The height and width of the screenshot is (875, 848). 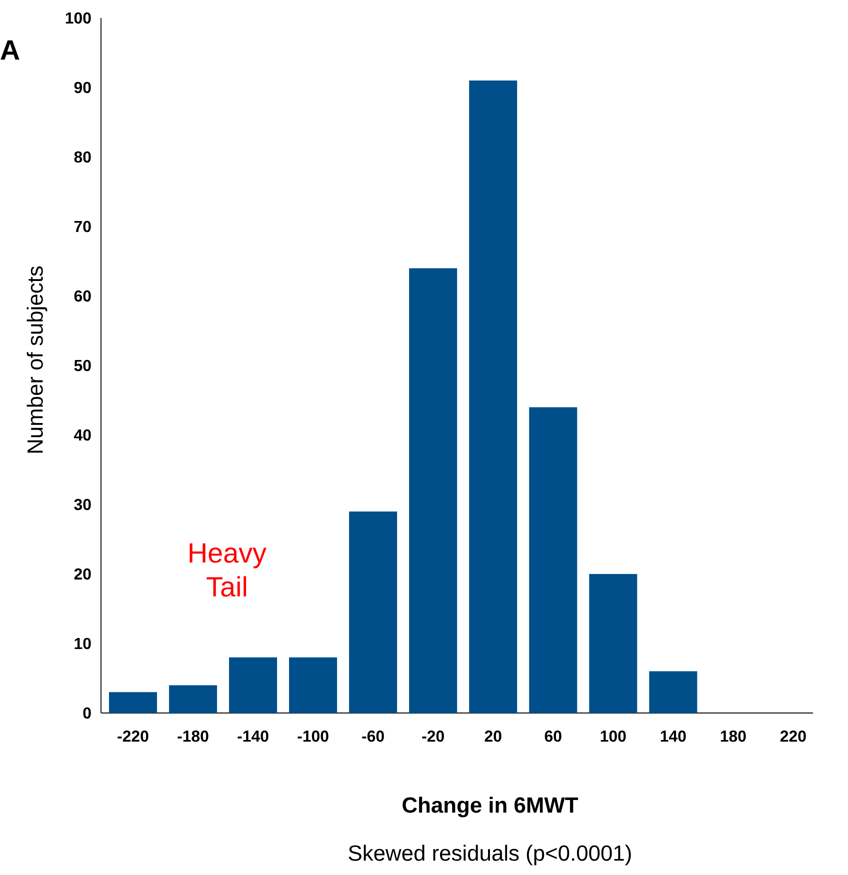 What do you see at coordinates (673, 736) in the screenshot?
I see `x-tick-label: 140` at bounding box center [673, 736].